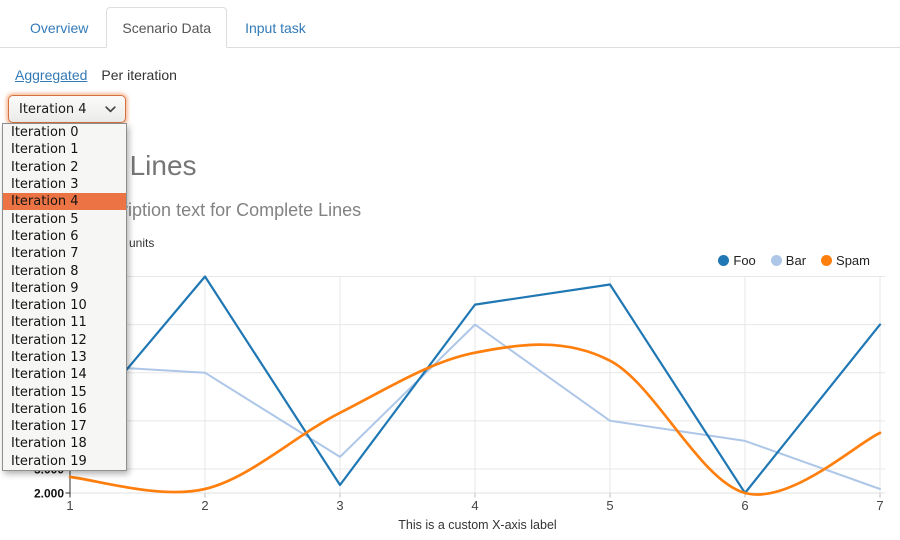 The image size is (900, 540). What do you see at coordinates (49, 340) in the screenshot?
I see `dropdown-option-iteration-12: Iteration 12` at bounding box center [49, 340].